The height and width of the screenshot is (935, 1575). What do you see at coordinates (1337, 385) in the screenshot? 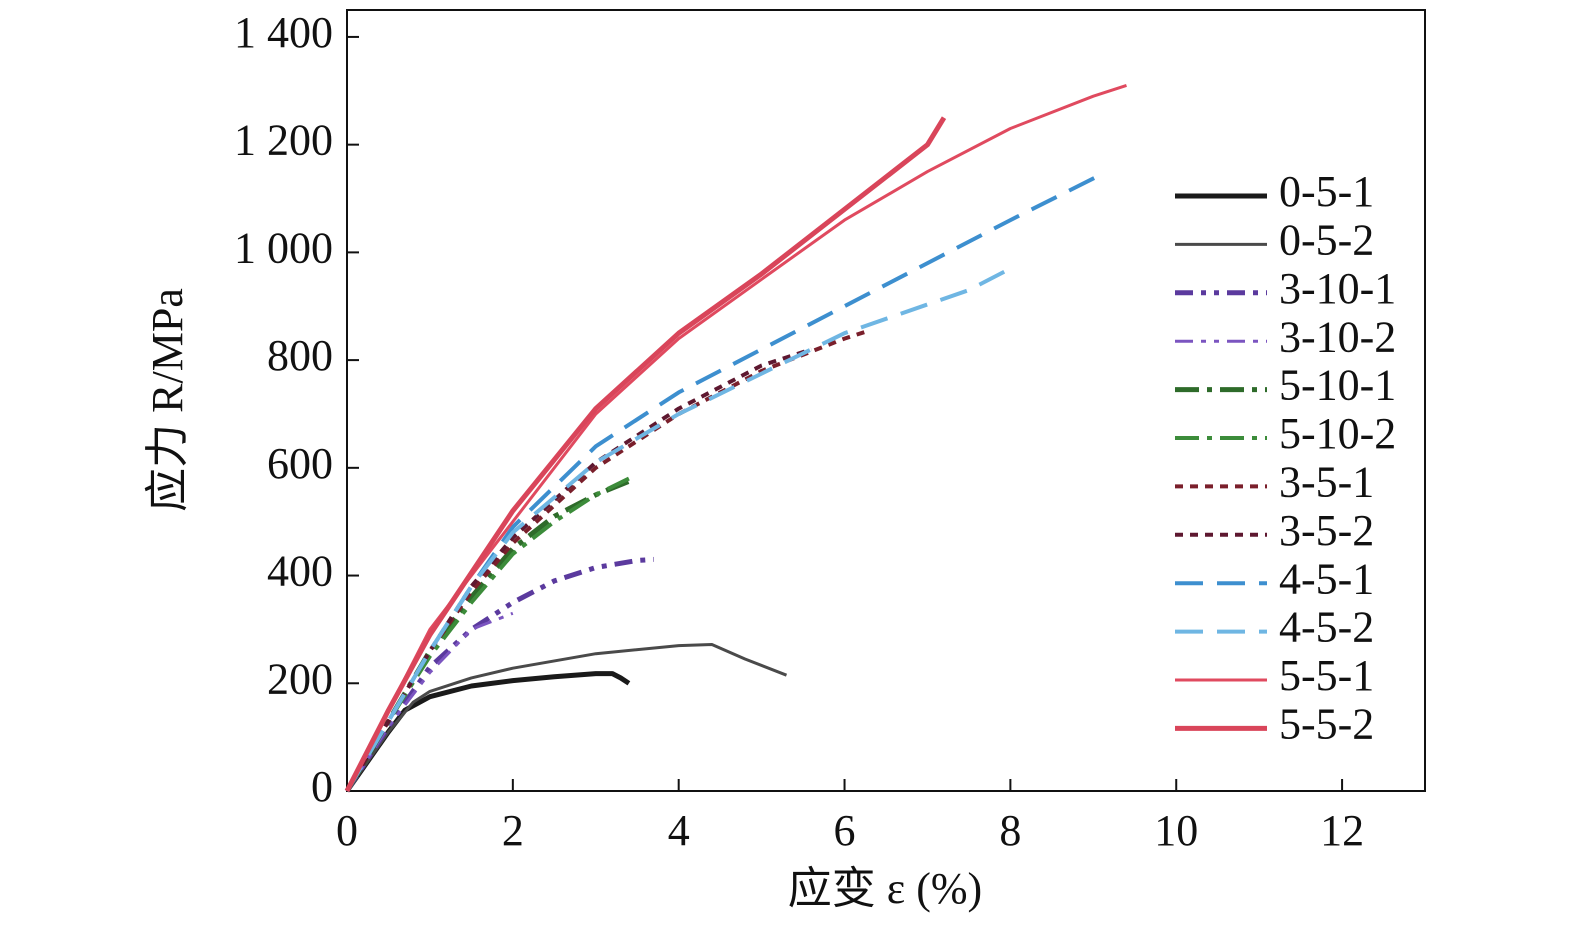
I see `legend-label: 5-10-1` at bounding box center [1337, 385].